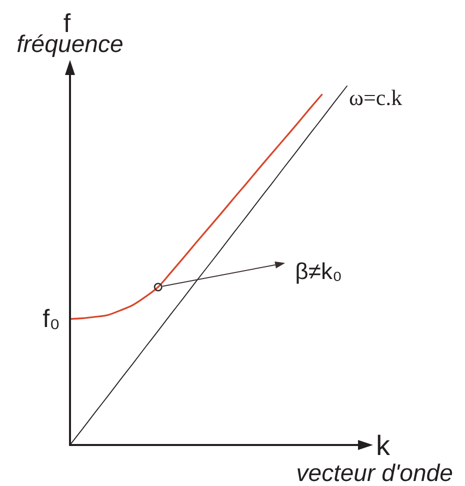  What do you see at coordinates (375, 97) in the screenshot?
I see `series-label: ω=c.k` at bounding box center [375, 97].